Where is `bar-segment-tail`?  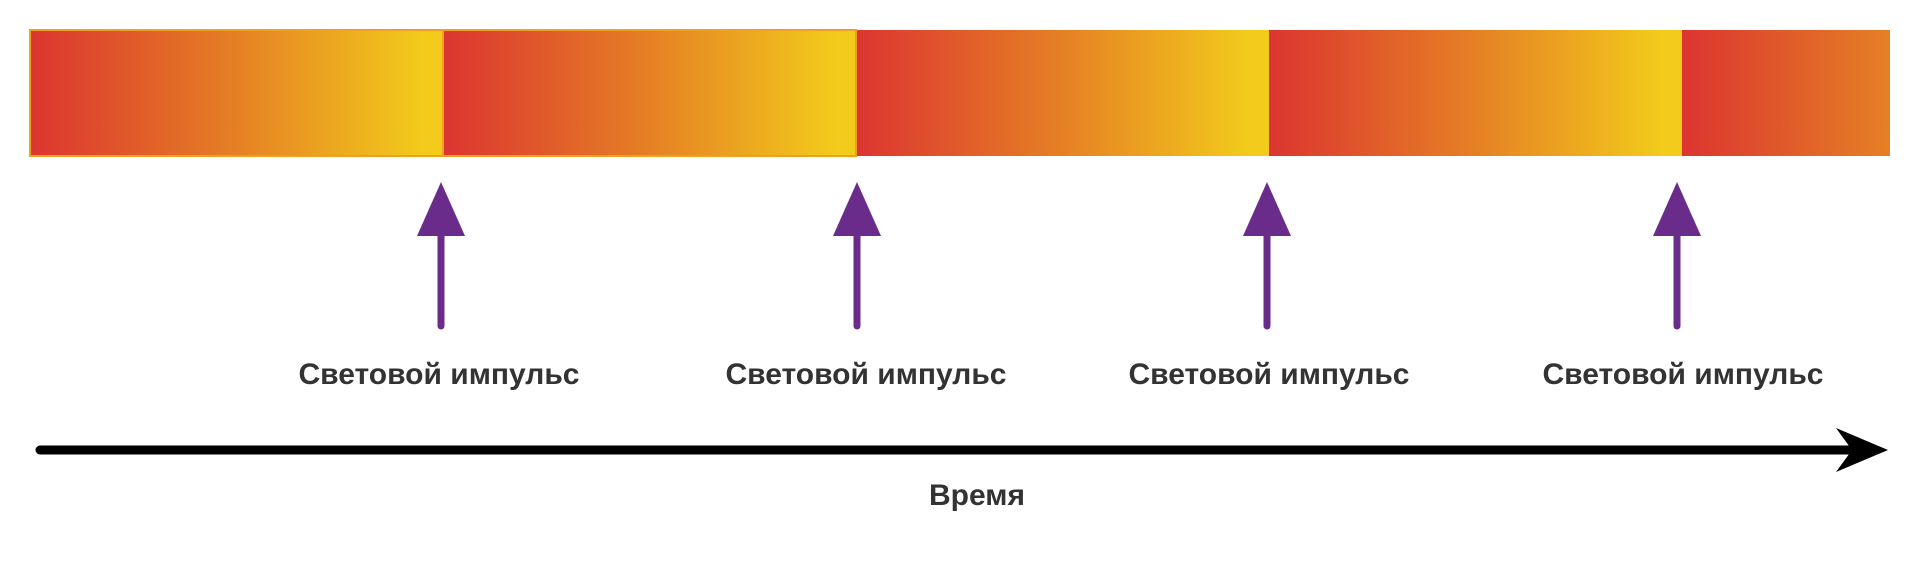
bar-segment-tail is located at coordinates (1786, 93).